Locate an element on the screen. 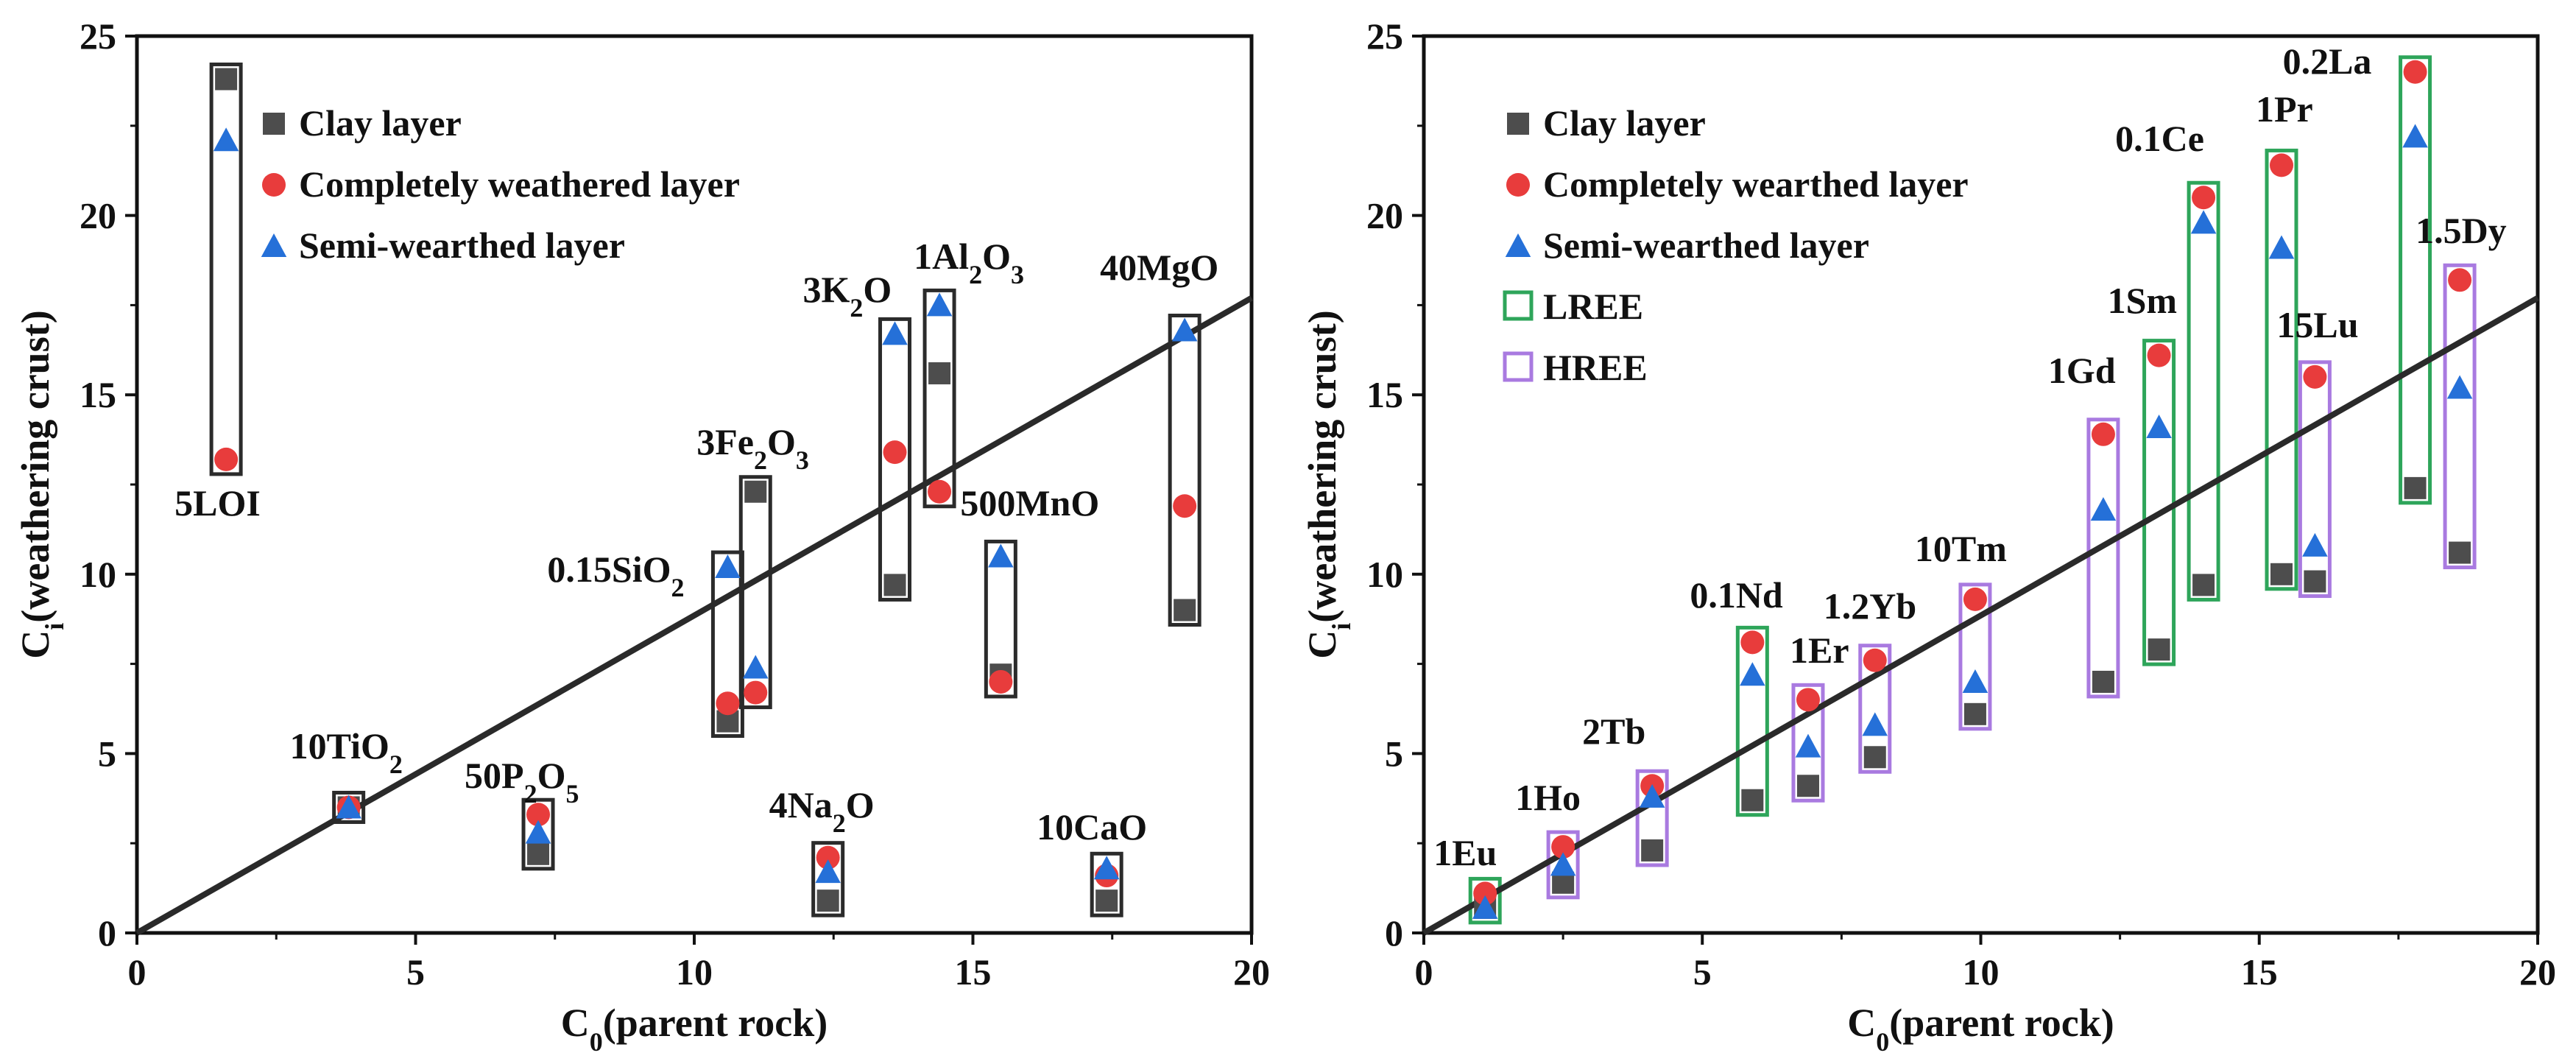  left-y-tick-label: 25 is located at coordinates (98, 36).